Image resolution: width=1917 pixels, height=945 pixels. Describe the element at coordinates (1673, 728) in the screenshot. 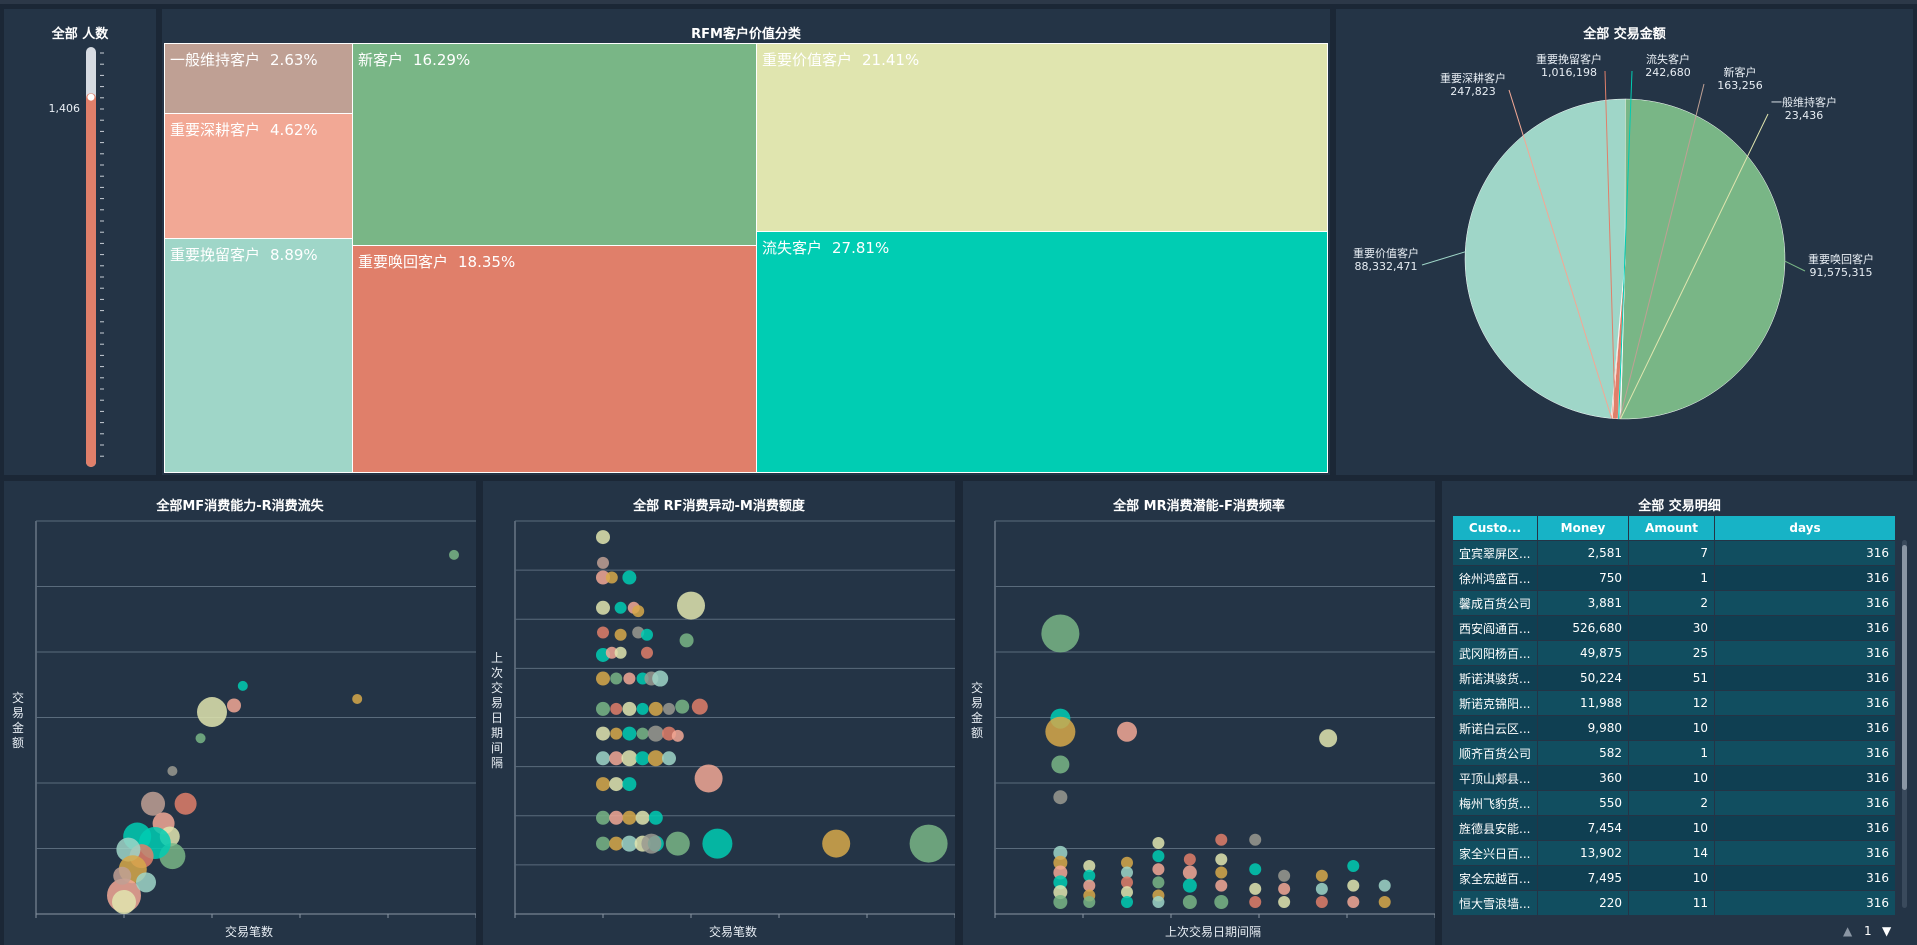

I see `table-row: 斯诺白云区... 9,980 10 316` at that location.